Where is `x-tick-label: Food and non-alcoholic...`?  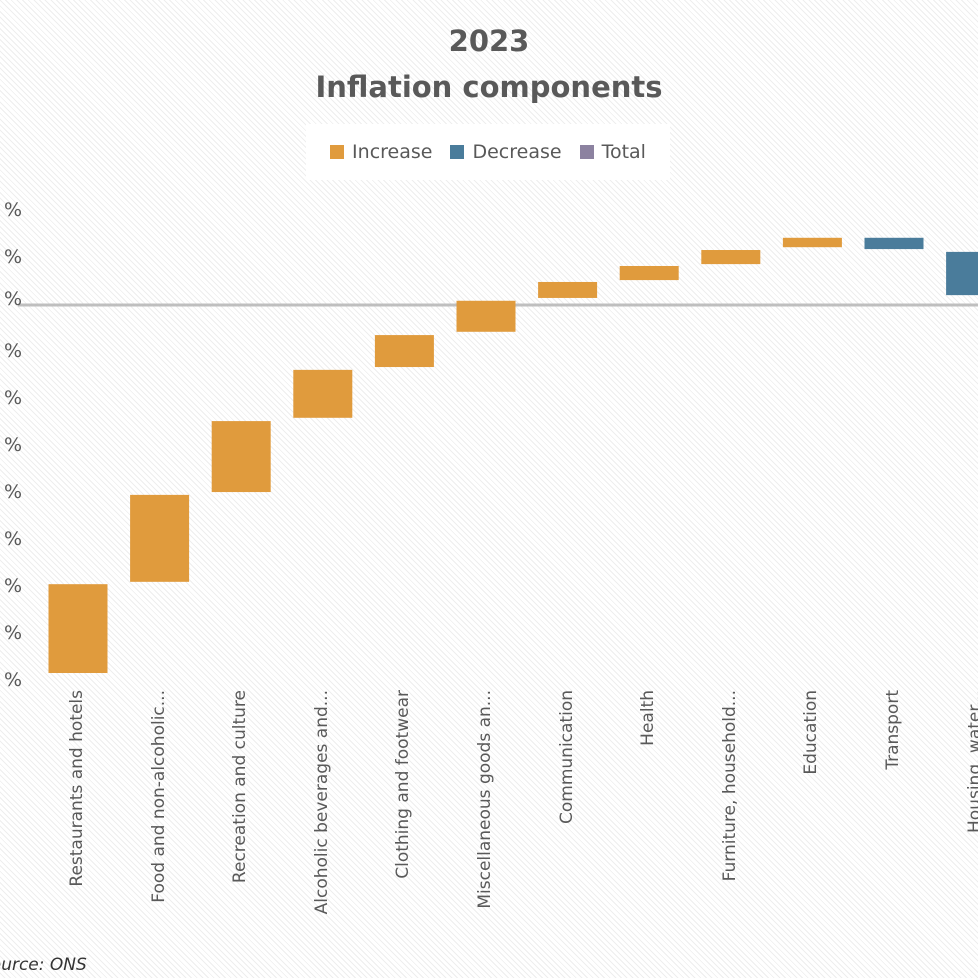 x-tick-label: Food and non-alcoholic... is located at coordinates (158, 796).